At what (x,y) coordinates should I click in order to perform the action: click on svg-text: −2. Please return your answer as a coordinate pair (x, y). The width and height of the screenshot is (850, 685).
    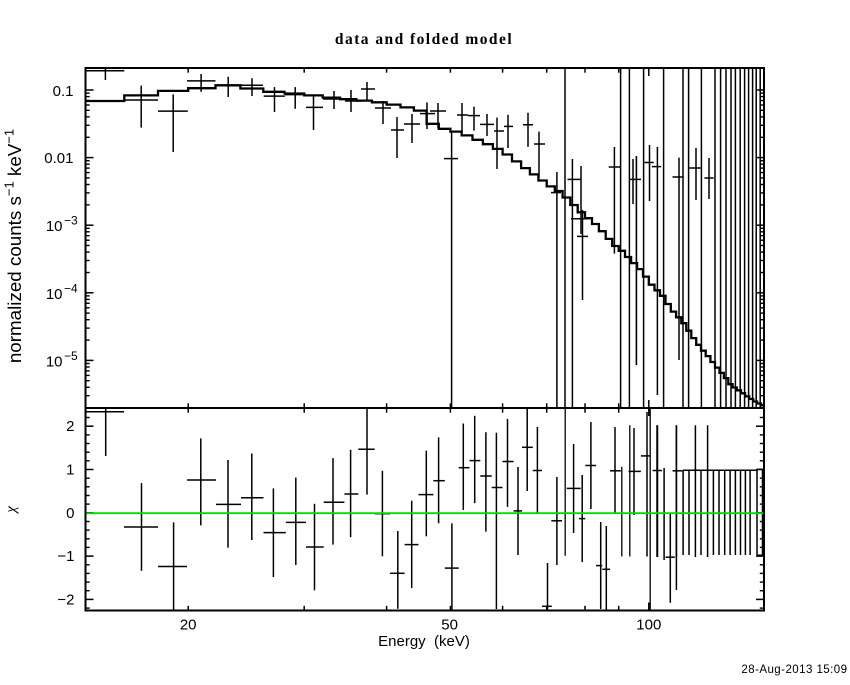
    Looking at the image, I should click on (65, 599).